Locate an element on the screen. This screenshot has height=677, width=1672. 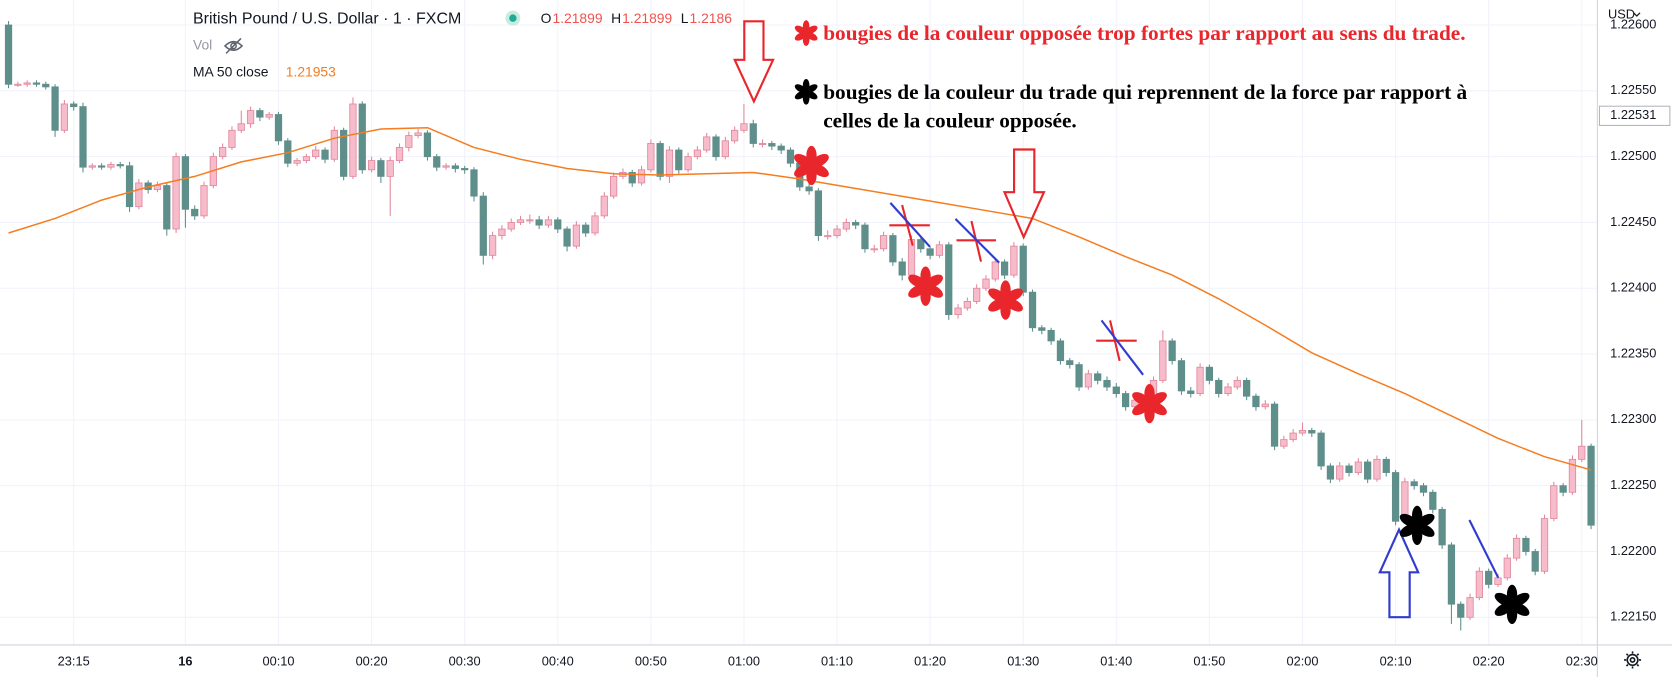
legend-red-star is located at coordinates (806, 33).